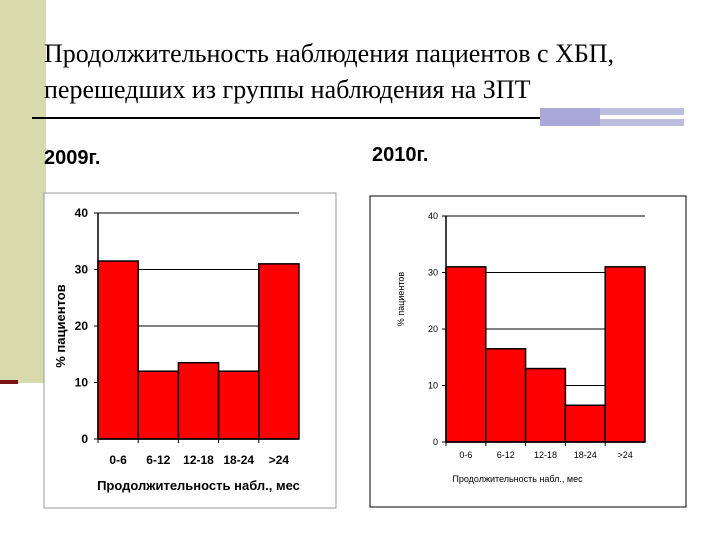  Describe the element at coordinates (23, 191) in the screenshot. I see `decorative-side-bar` at that location.